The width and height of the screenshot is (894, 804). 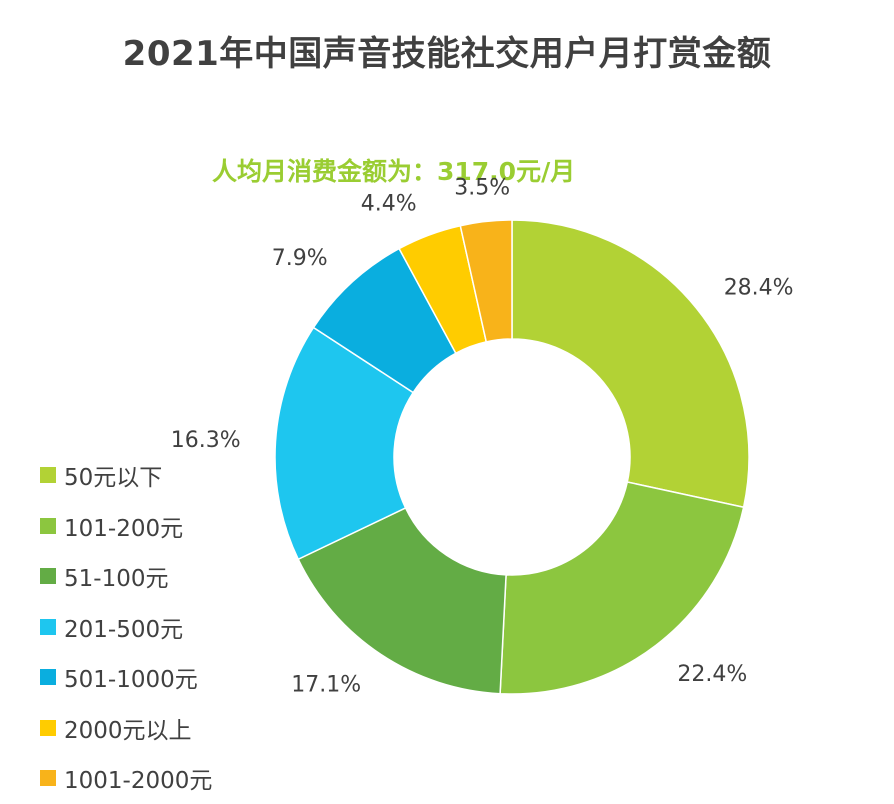 I want to click on legend-label: 201-500元, so click(x=124, y=629).